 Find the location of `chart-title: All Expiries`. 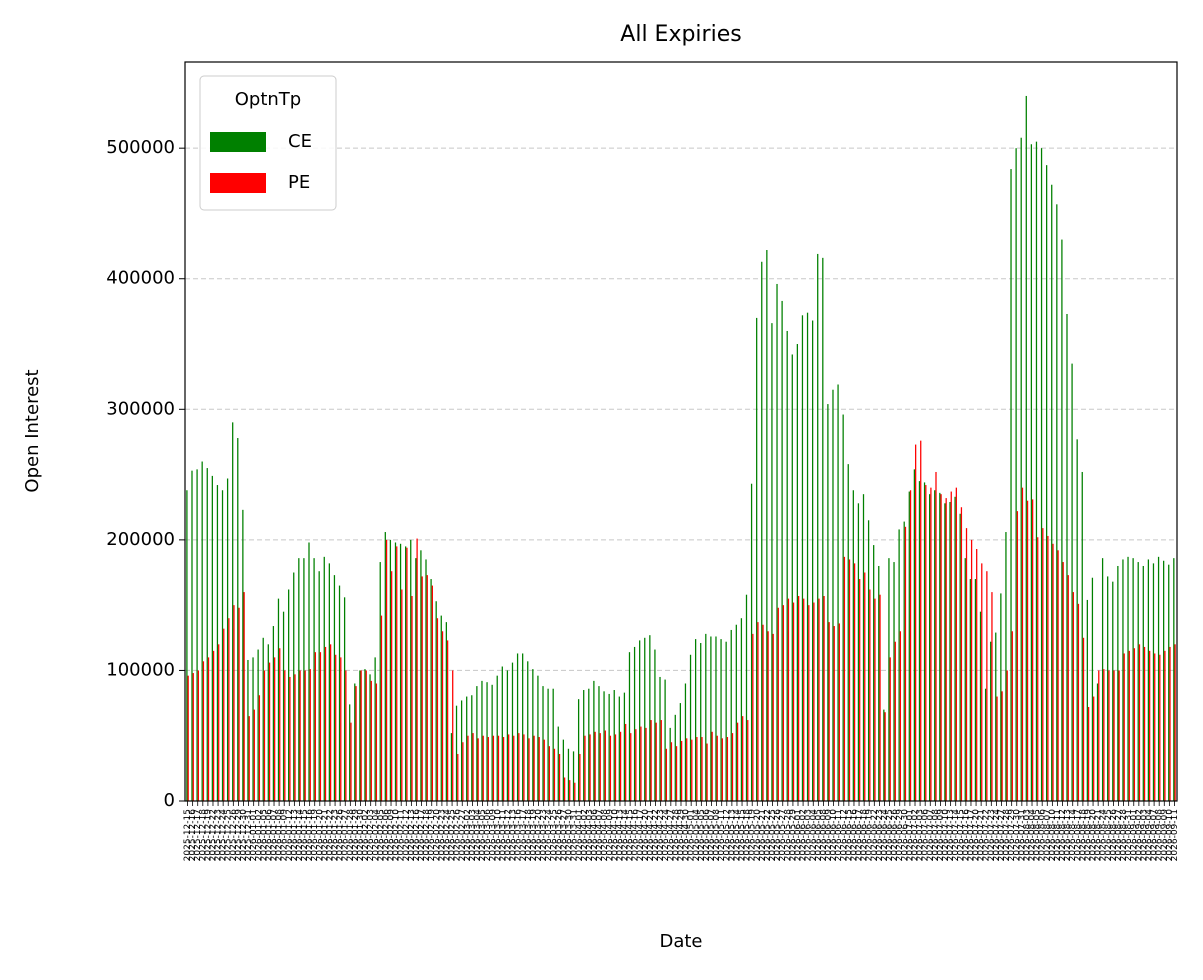

chart-title: All Expiries is located at coordinates (680, 34).